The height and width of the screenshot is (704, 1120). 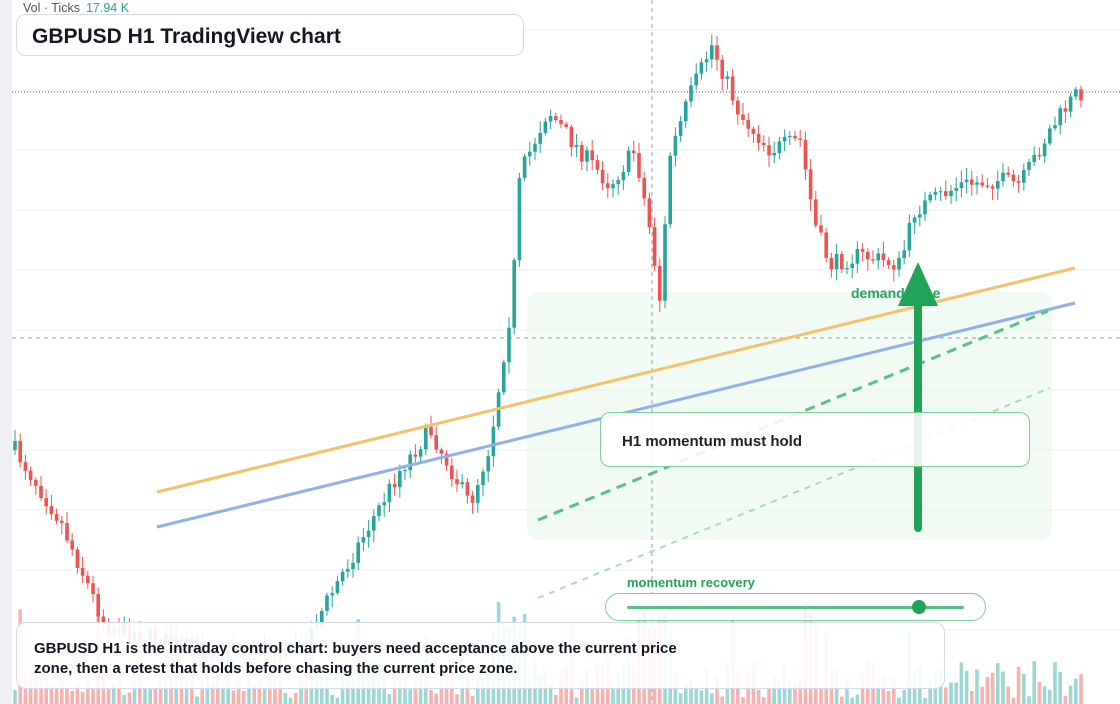 I want to click on slider-thumb, so click(x=919, y=607).